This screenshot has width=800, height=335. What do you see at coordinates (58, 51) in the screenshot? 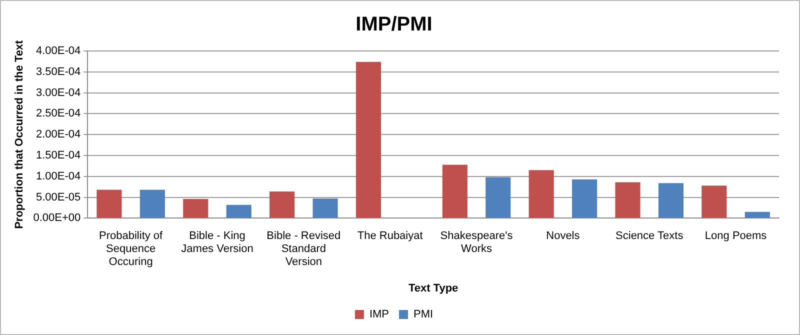
I see `y-tick-label: 4.00E-04` at bounding box center [58, 51].